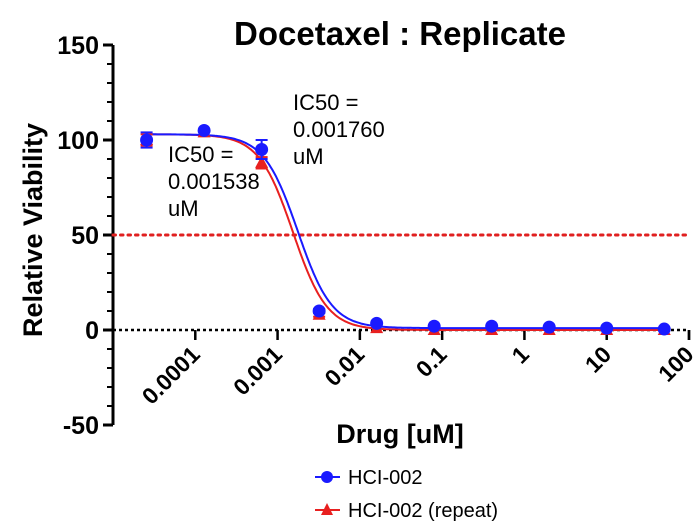  What do you see at coordinates (385, 478) in the screenshot?
I see `legend-label: HCI-002` at bounding box center [385, 478].